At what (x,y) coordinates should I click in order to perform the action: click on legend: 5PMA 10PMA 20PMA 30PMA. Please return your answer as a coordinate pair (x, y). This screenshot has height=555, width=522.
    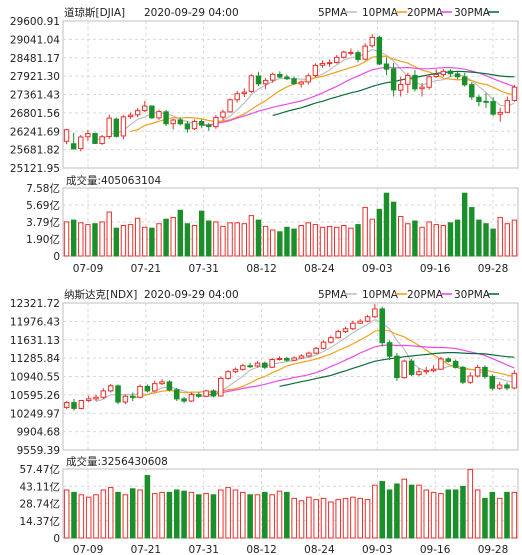
    Looking at the image, I should click on (408, 295).